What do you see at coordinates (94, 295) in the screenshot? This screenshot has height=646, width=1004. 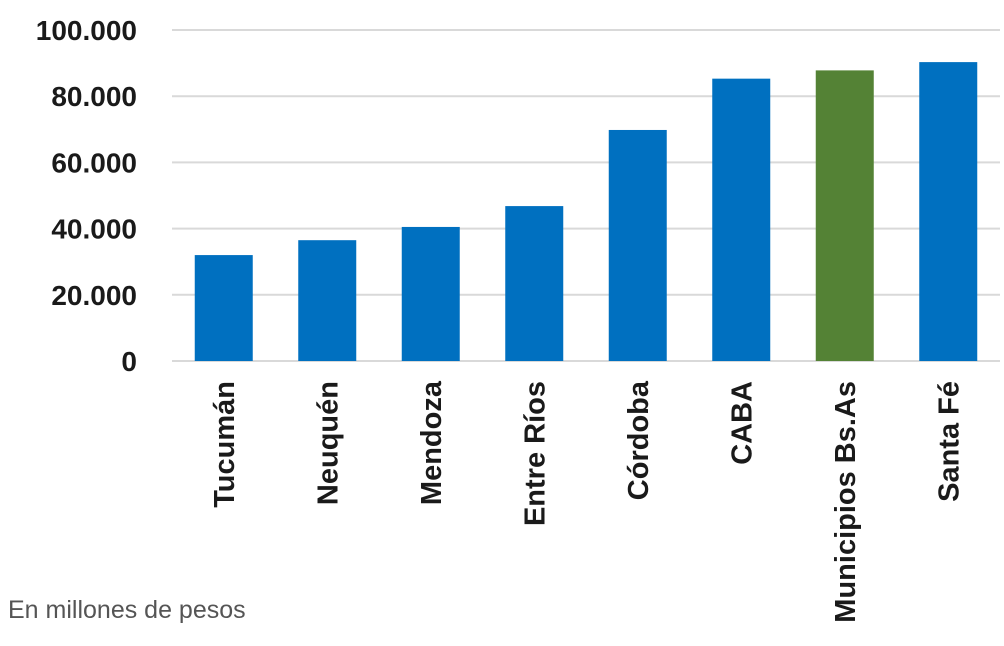 I see `y-tick-label: 20.000` at bounding box center [94, 295].